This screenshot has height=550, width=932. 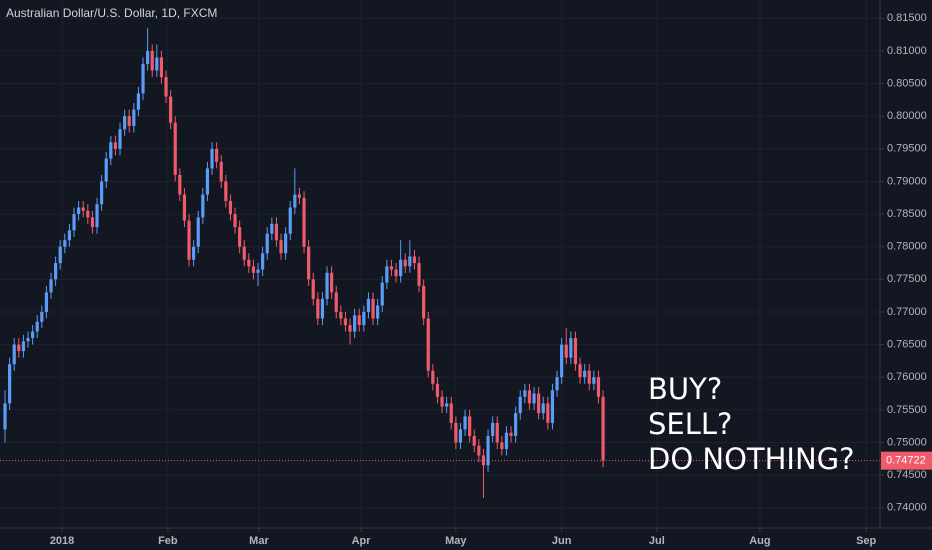 What do you see at coordinates (111, 13) in the screenshot?
I see `chart-title: Australian Dollar/U.S. Dollar, 1D, FXCM` at bounding box center [111, 13].